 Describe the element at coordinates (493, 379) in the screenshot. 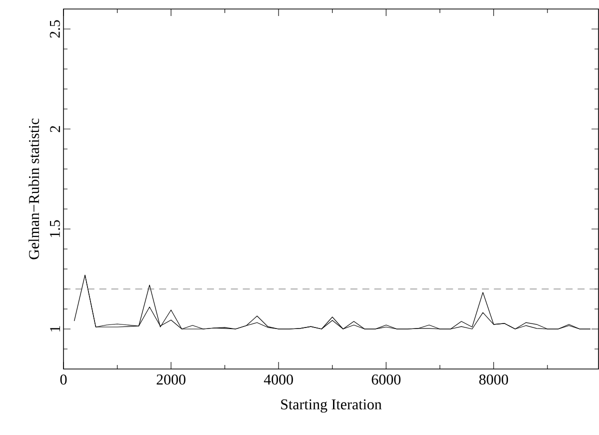

I see `x-tick-label: 8000` at that location.